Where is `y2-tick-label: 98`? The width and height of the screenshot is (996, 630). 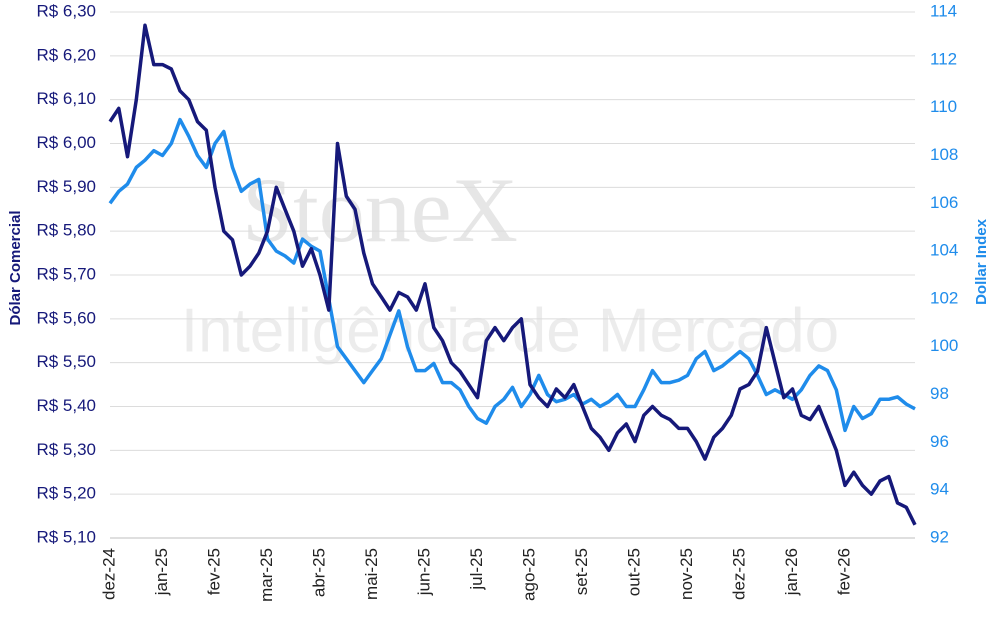 y2-tick-label: 98 is located at coordinates (939, 393).